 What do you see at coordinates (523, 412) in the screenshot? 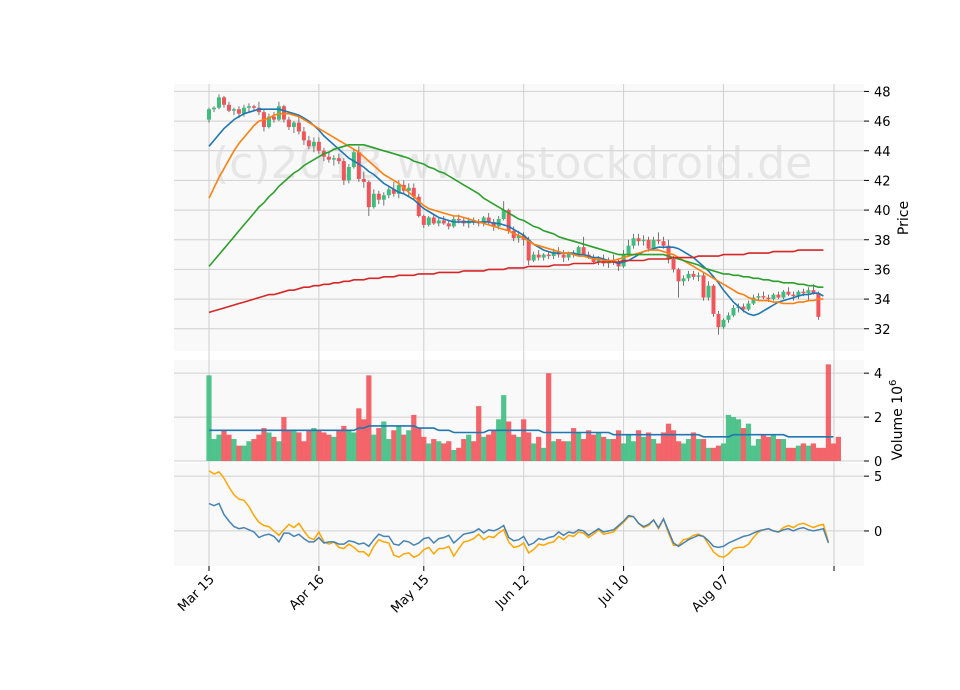
I see `volume-panel` at bounding box center [523, 412].